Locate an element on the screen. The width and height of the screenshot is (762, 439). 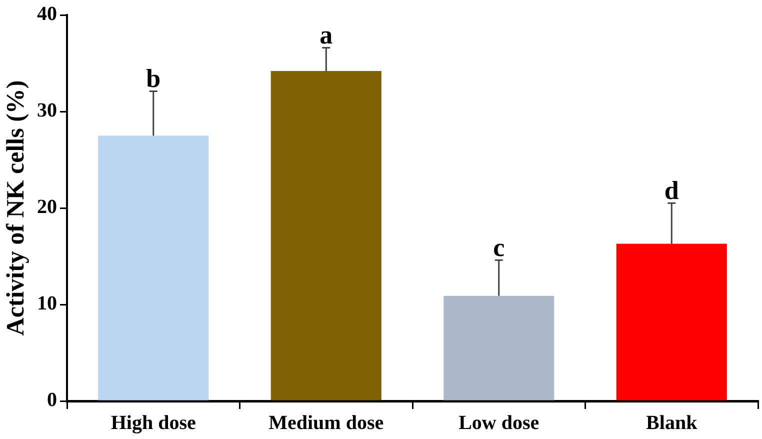
x-tick-label: Medium dose is located at coordinates (326, 423).